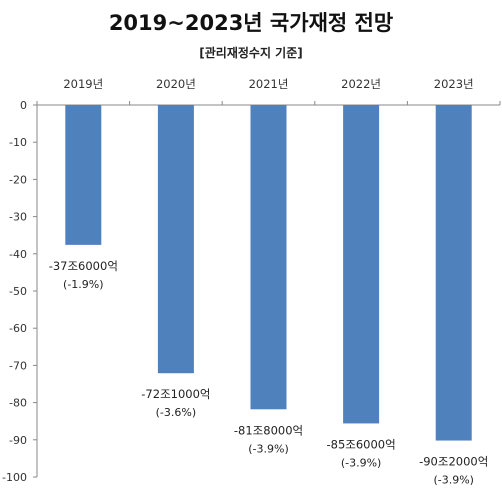  What do you see at coordinates (453, 462) in the screenshot?
I see `data-label: -90조2000억` at bounding box center [453, 462].